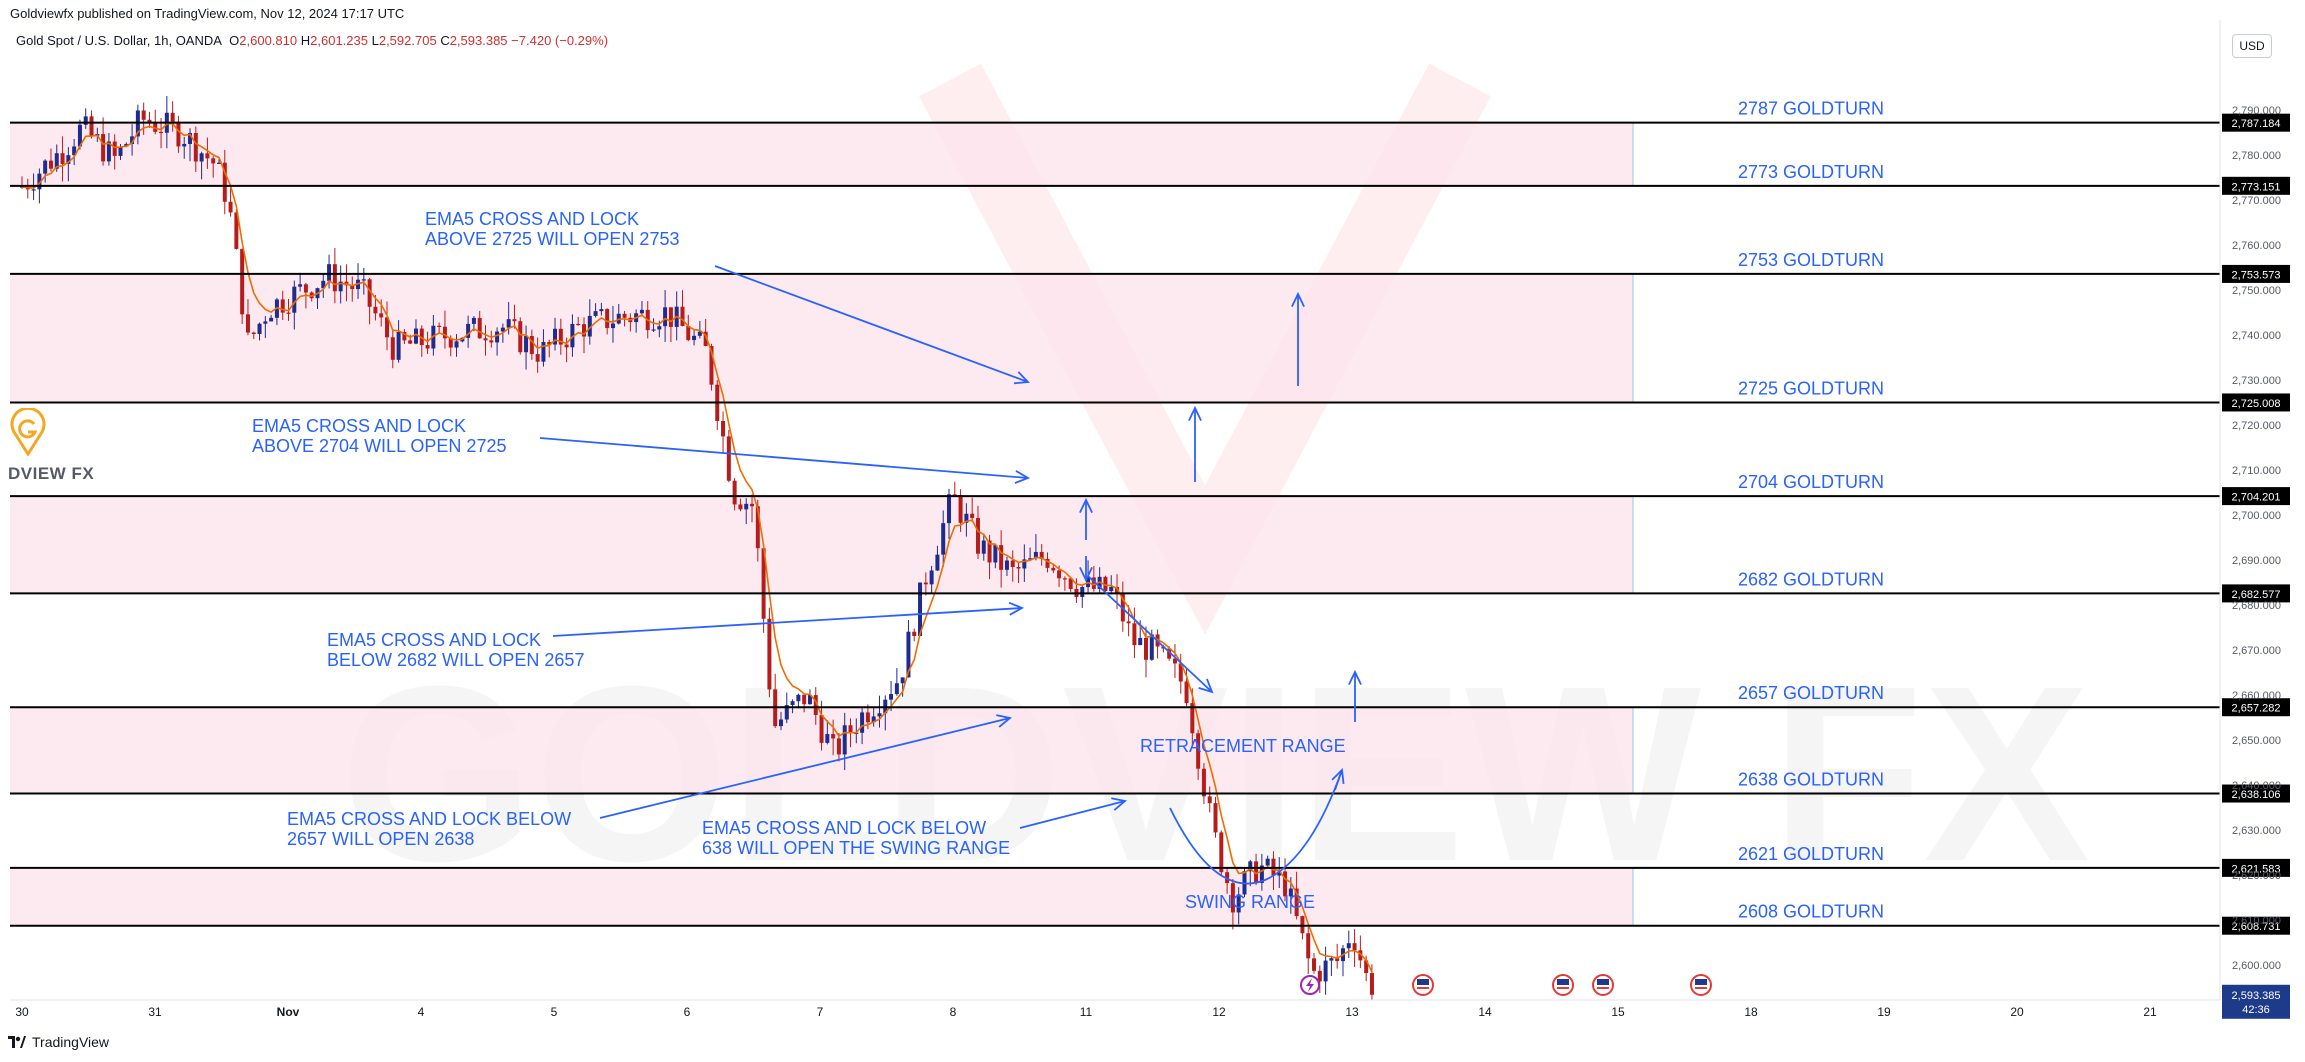  What do you see at coordinates (234, 40) in the screenshot?
I see `open-label: O` at bounding box center [234, 40].